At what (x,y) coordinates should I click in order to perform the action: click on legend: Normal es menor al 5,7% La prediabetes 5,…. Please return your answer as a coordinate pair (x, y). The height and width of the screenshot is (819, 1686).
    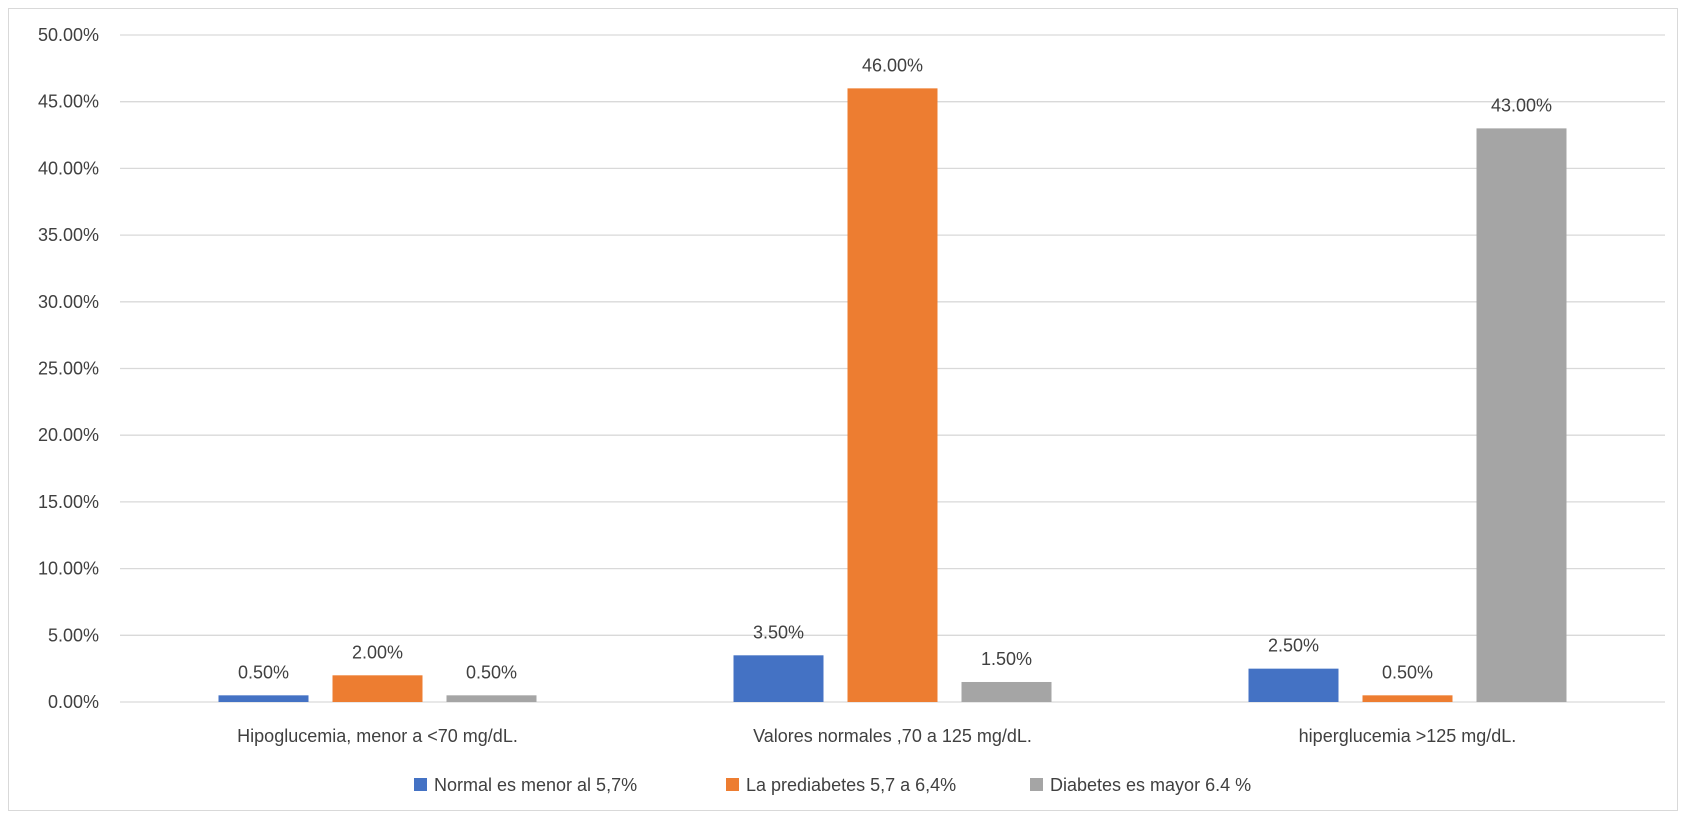
    Looking at the image, I should click on (832, 785).